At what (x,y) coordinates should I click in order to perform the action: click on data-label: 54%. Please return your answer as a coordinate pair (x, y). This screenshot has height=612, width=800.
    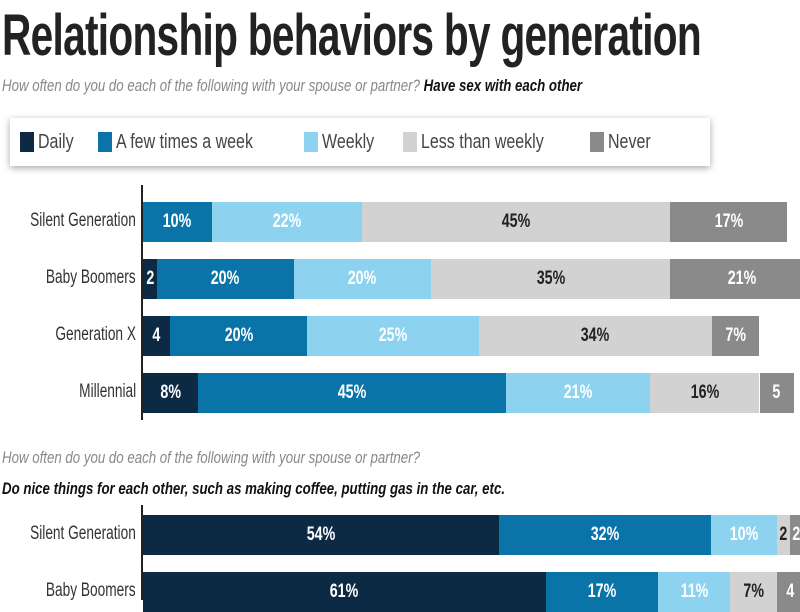
    Looking at the image, I should click on (321, 534).